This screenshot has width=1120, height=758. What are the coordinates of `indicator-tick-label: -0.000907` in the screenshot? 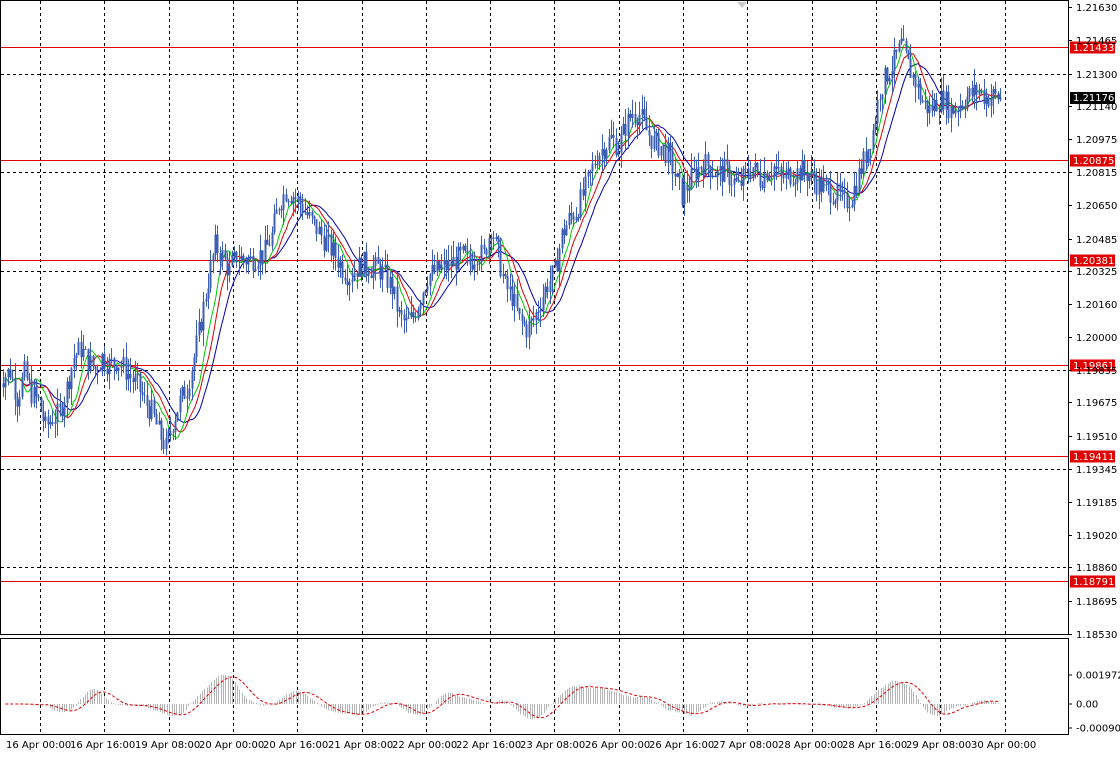 It's located at (1098, 729).